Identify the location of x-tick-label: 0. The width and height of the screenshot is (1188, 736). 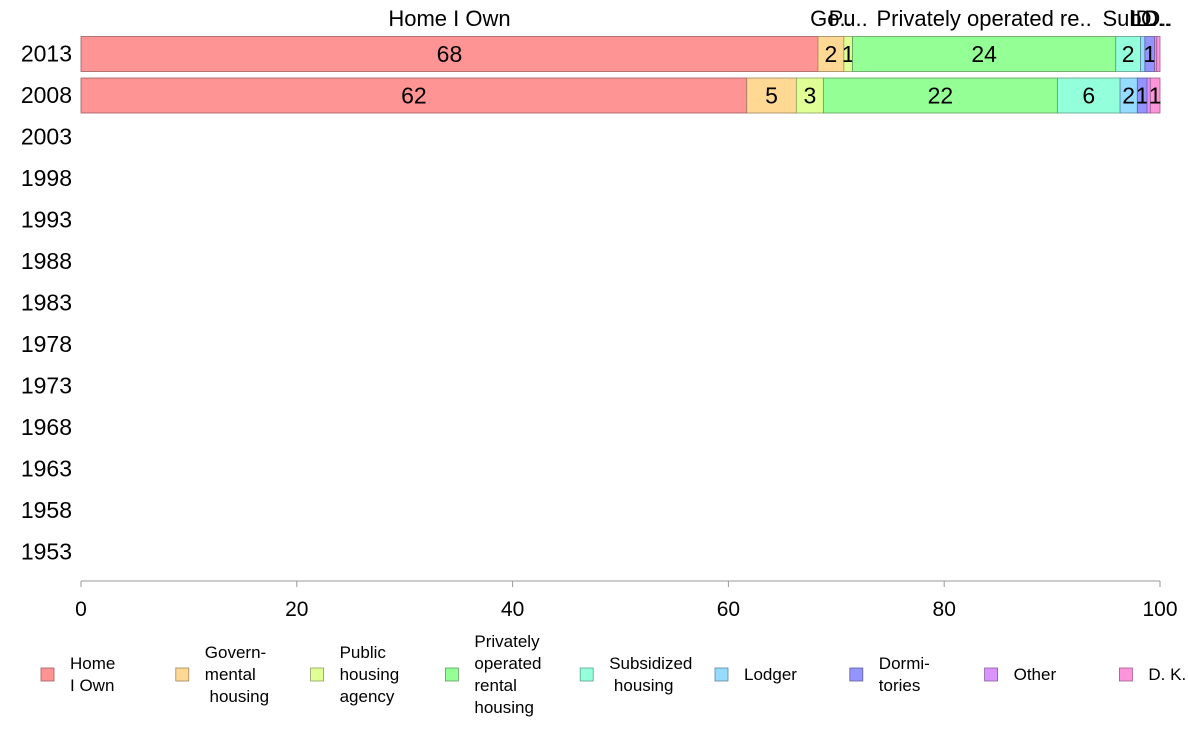
(81, 609).